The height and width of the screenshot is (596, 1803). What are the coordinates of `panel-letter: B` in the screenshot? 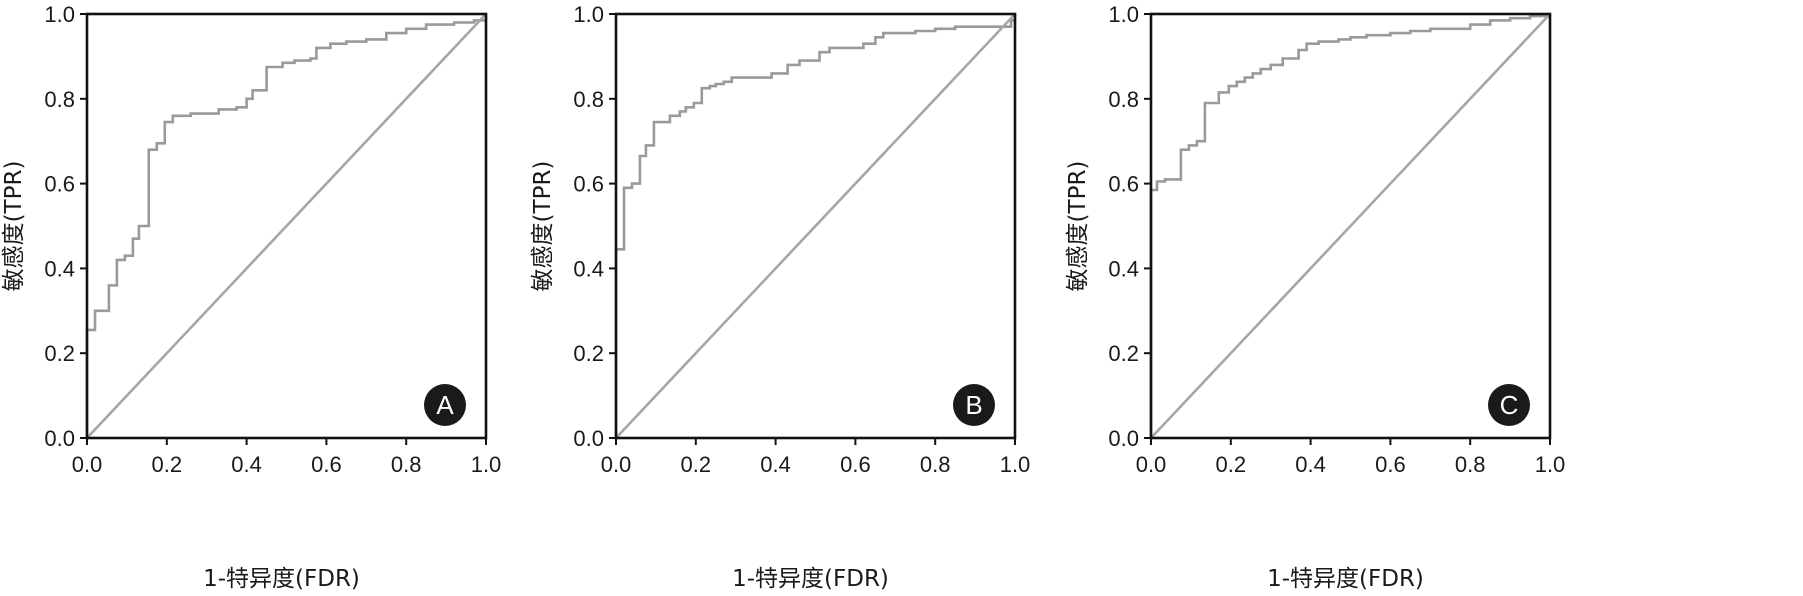 It's located at (973, 405).